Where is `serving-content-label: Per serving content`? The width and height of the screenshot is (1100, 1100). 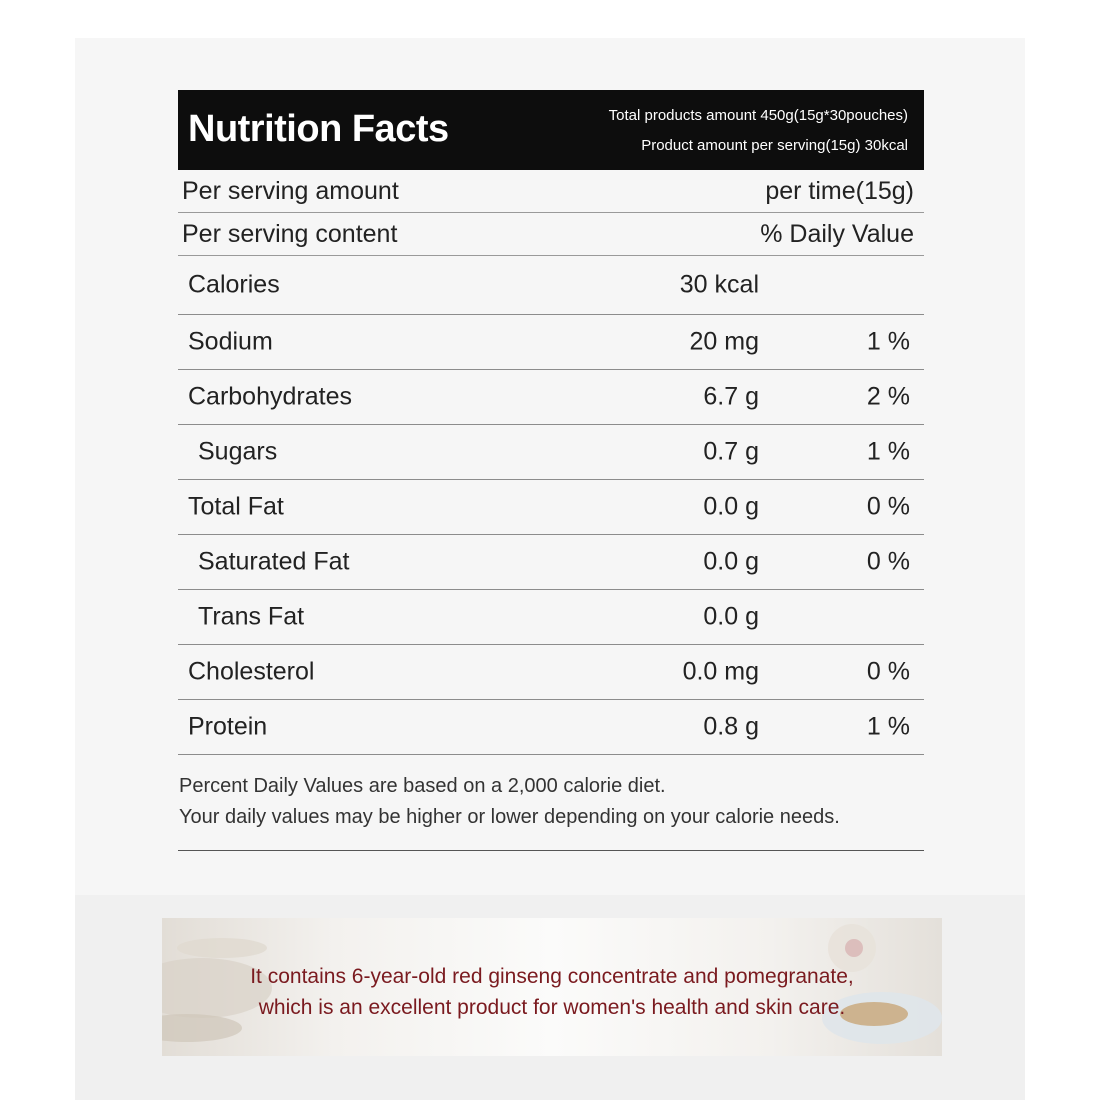
serving-content-label: Per serving content is located at coordinates (290, 233).